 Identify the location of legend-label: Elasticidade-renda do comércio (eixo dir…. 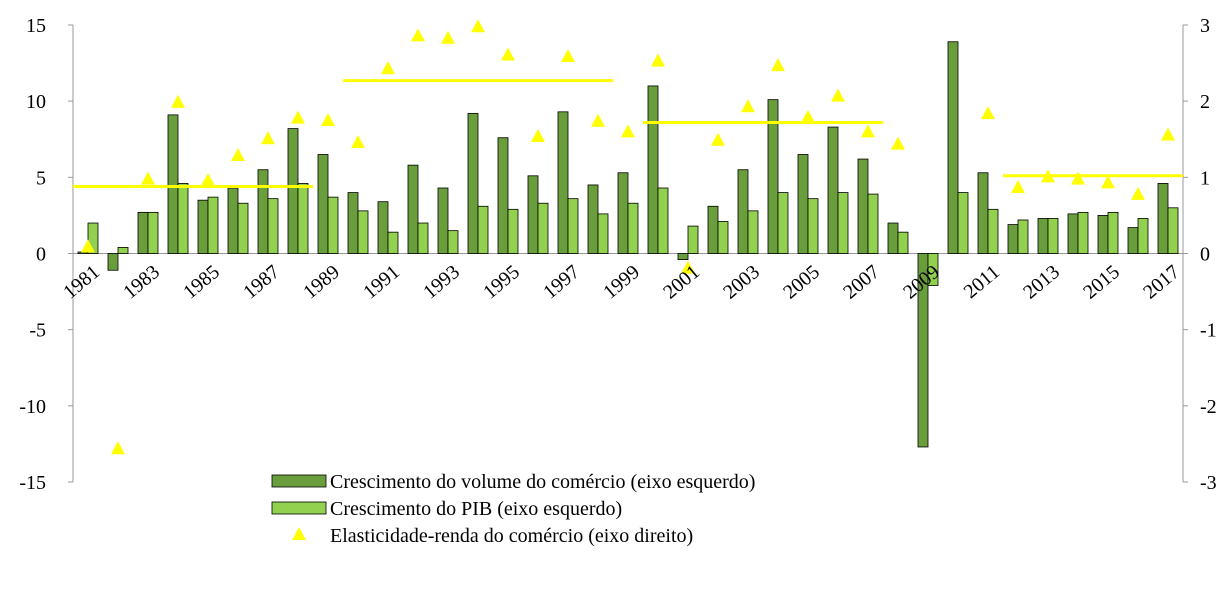
(511, 536).